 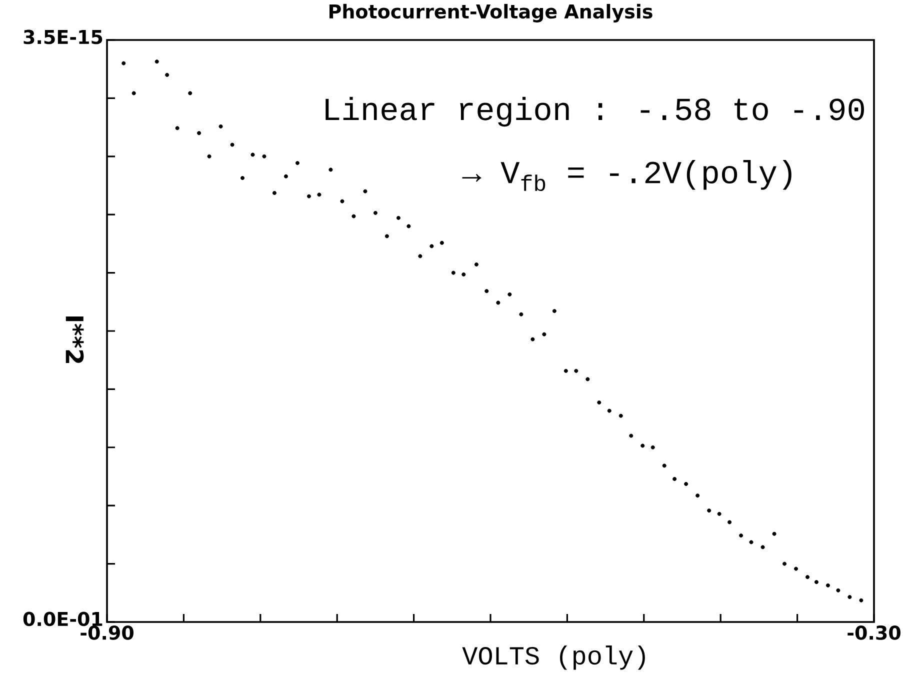 I want to click on annotation: Linear region : -.58 to -.90, so click(x=595, y=111).